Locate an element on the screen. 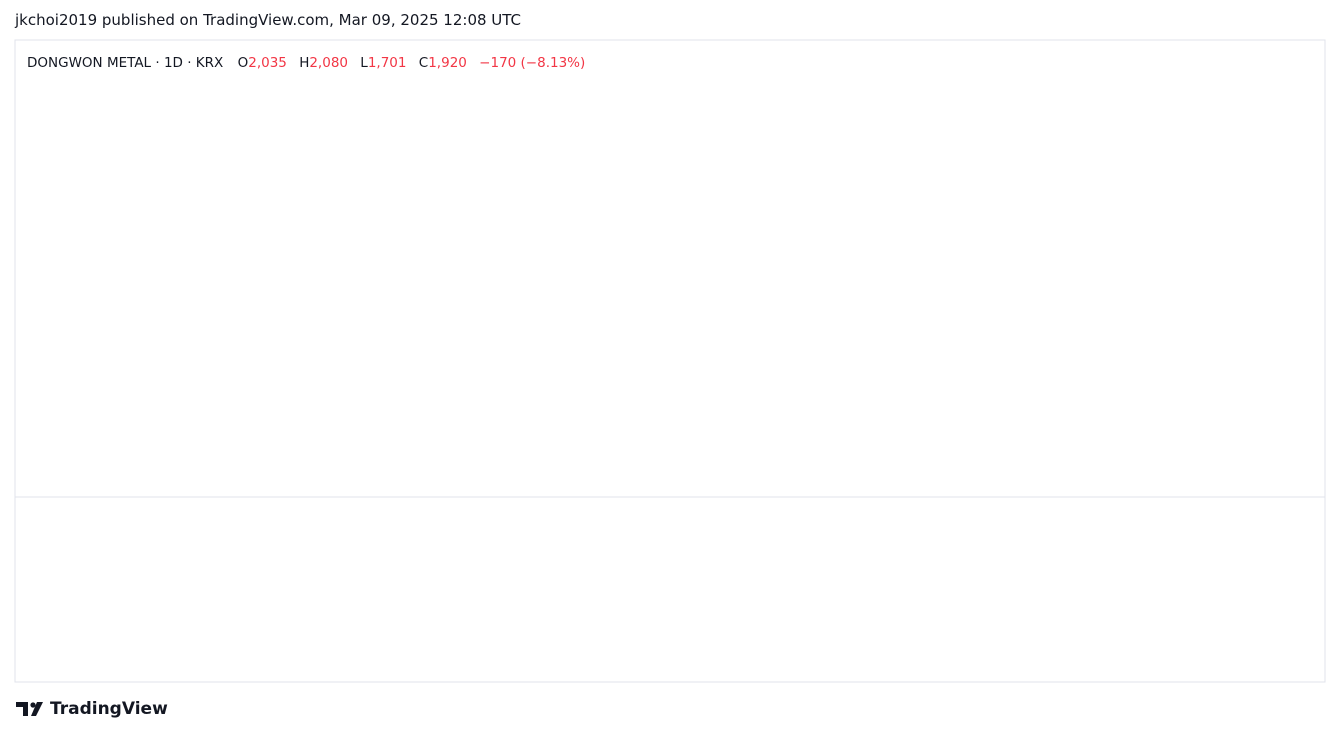  logo is located at coordinates (29, 709).